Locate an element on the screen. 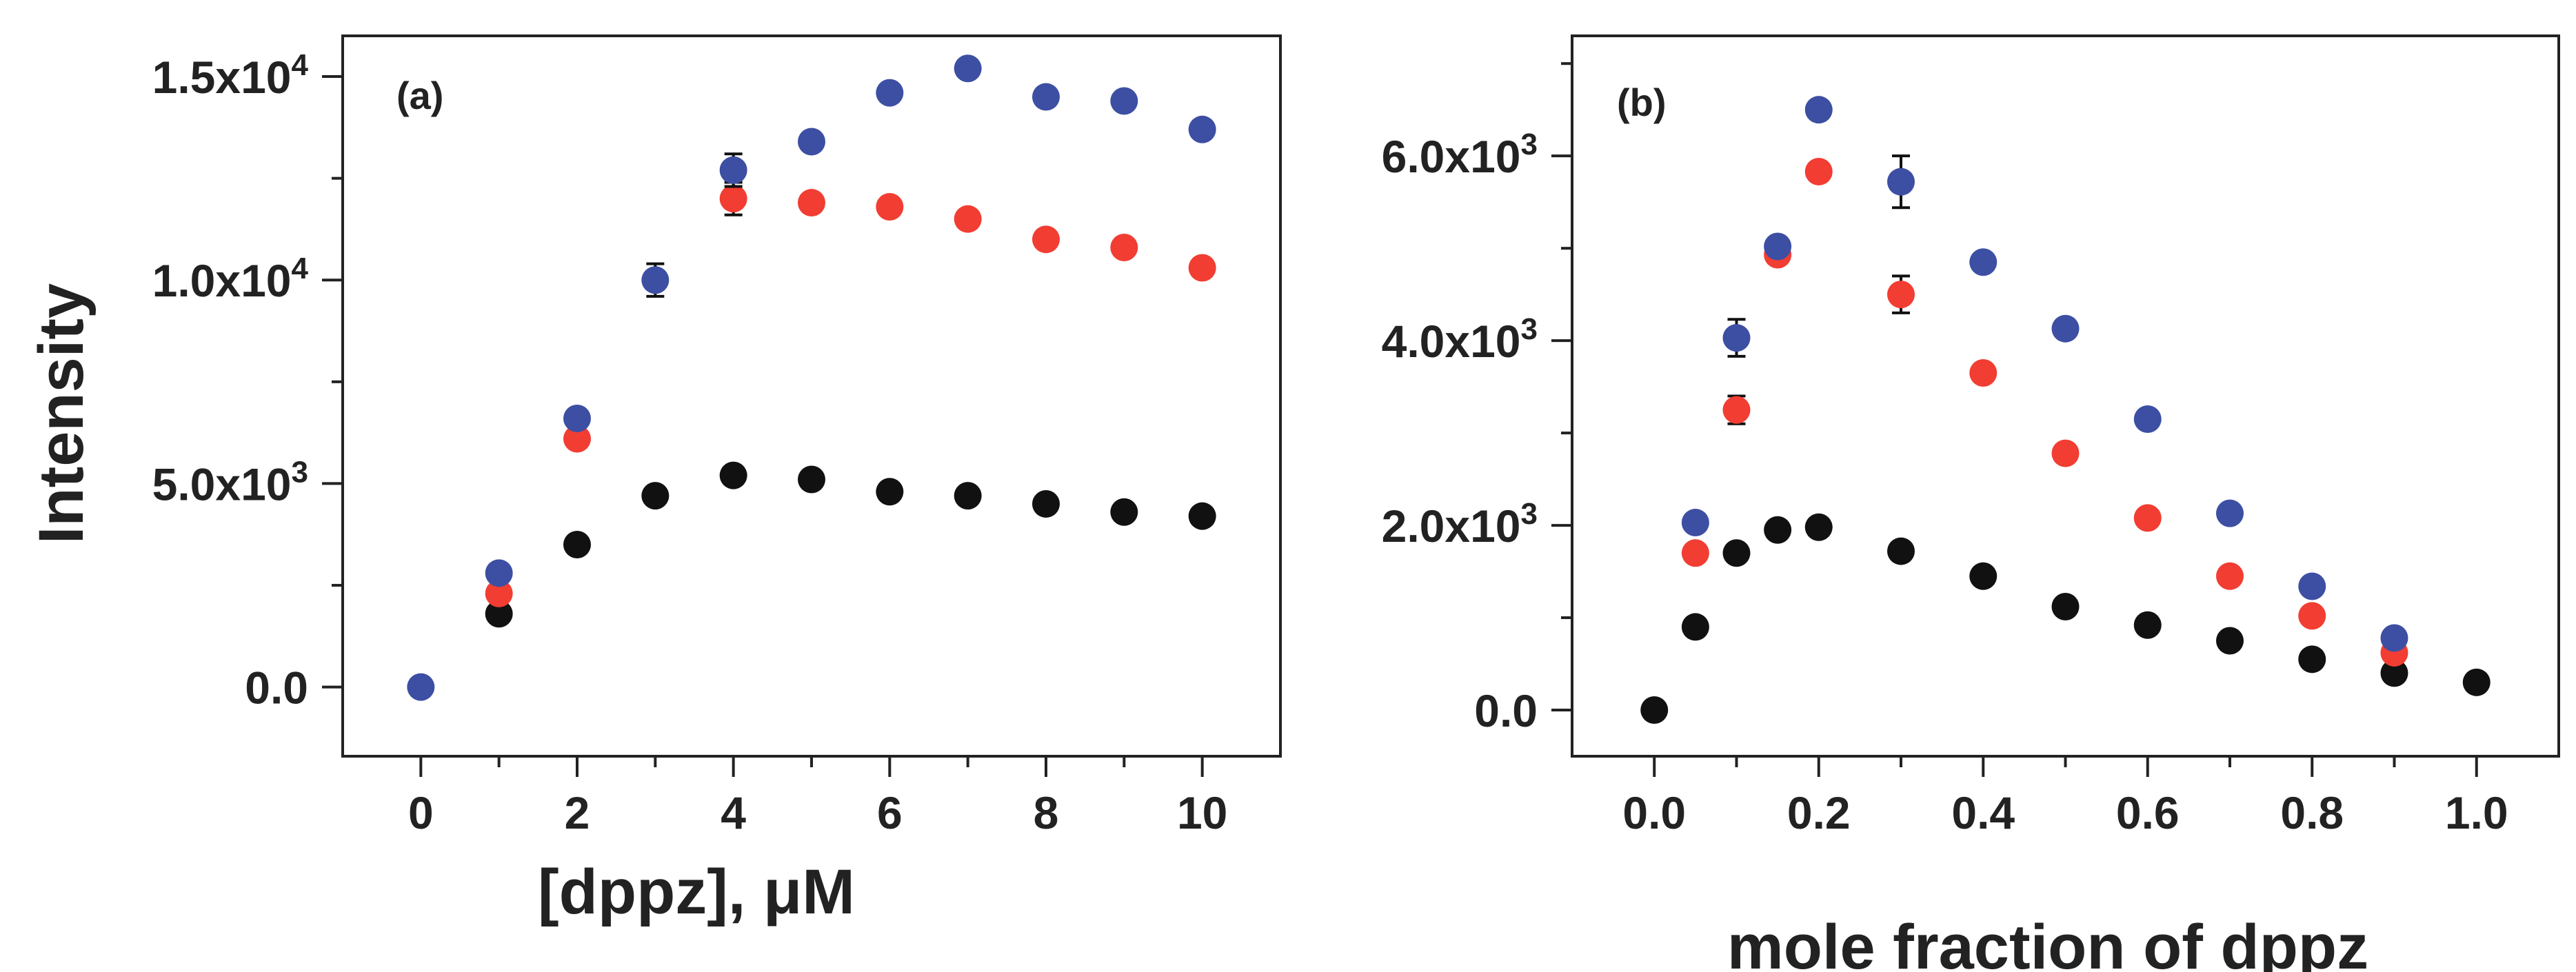 The width and height of the screenshot is (2576, 972). panel-a-x-axis-title: [dppz], μM is located at coordinates (696, 892).